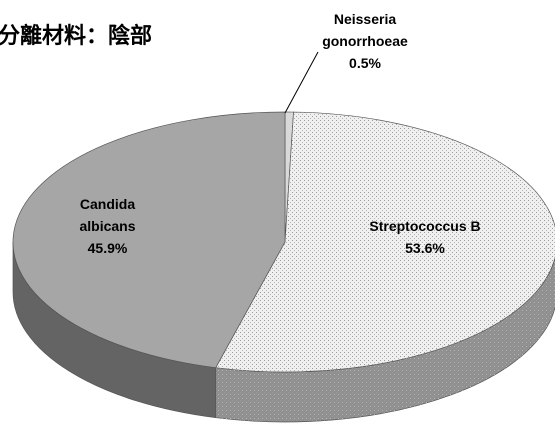 This screenshot has width=555, height=430. I want to click on value-label: 53.6%, so click(425, 248).